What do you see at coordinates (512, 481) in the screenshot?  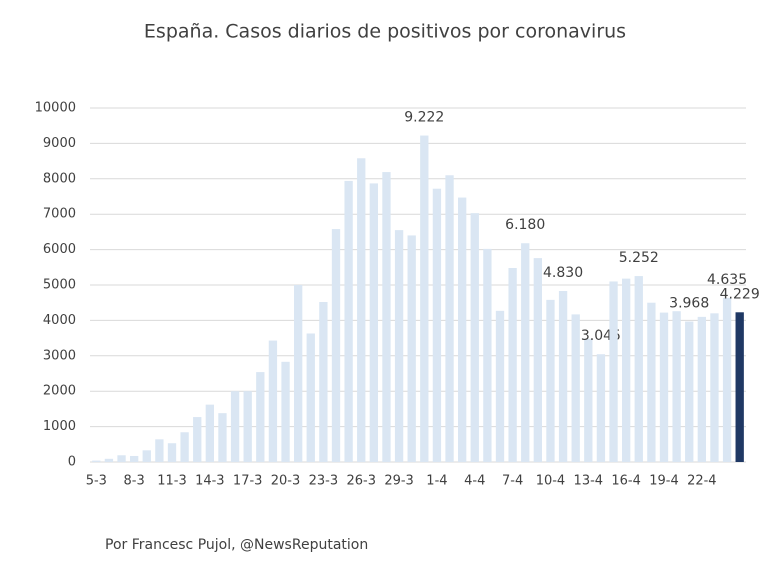 I see `x-tick-label: 7-4` at bounding box center [512, 481].